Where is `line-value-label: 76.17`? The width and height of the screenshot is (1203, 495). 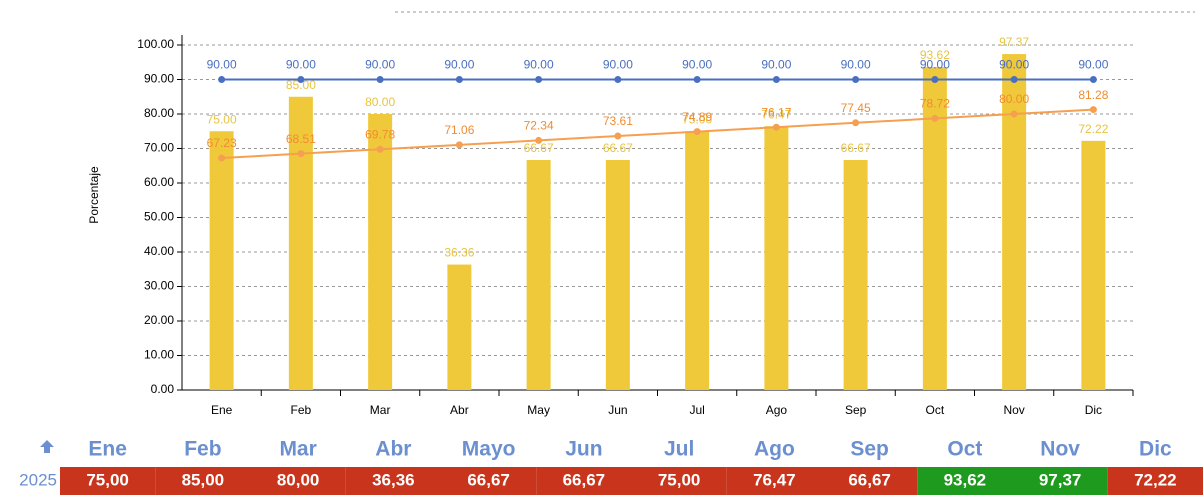
line-value-label: 76.17 is located at coordinates (776, 112).